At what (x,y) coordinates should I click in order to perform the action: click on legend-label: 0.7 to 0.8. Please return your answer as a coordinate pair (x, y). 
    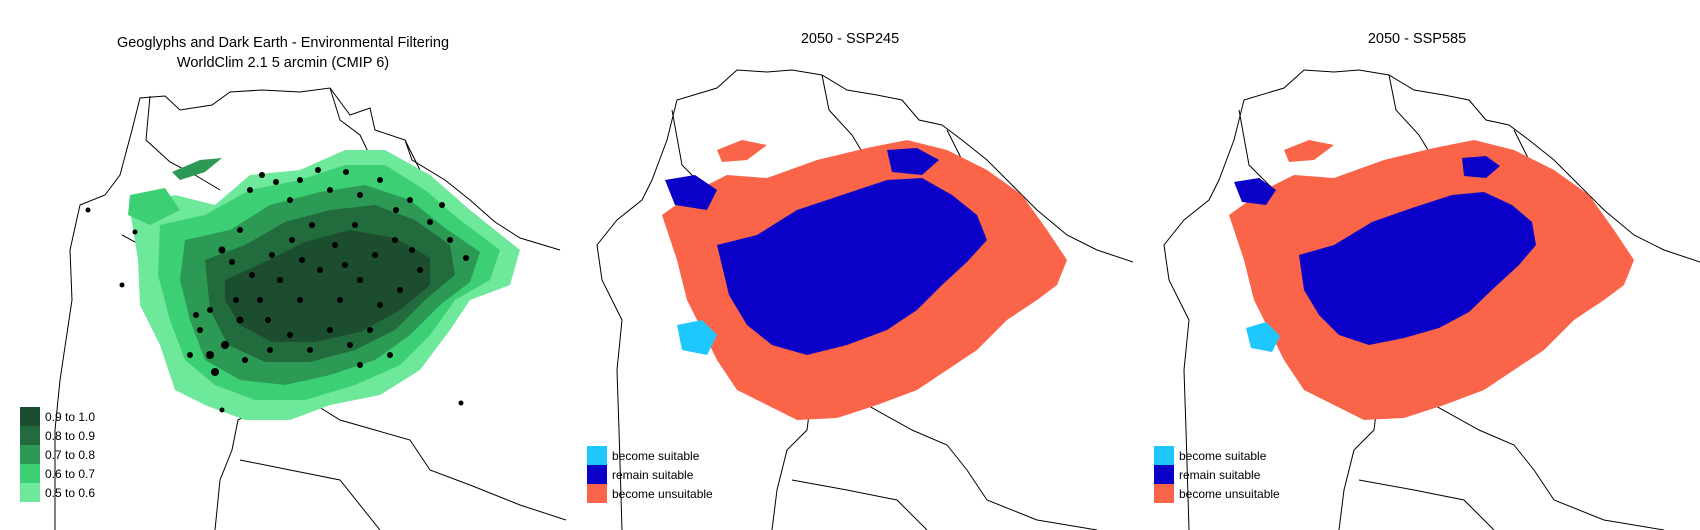
    Looking at the image, I should click on (70, 454).